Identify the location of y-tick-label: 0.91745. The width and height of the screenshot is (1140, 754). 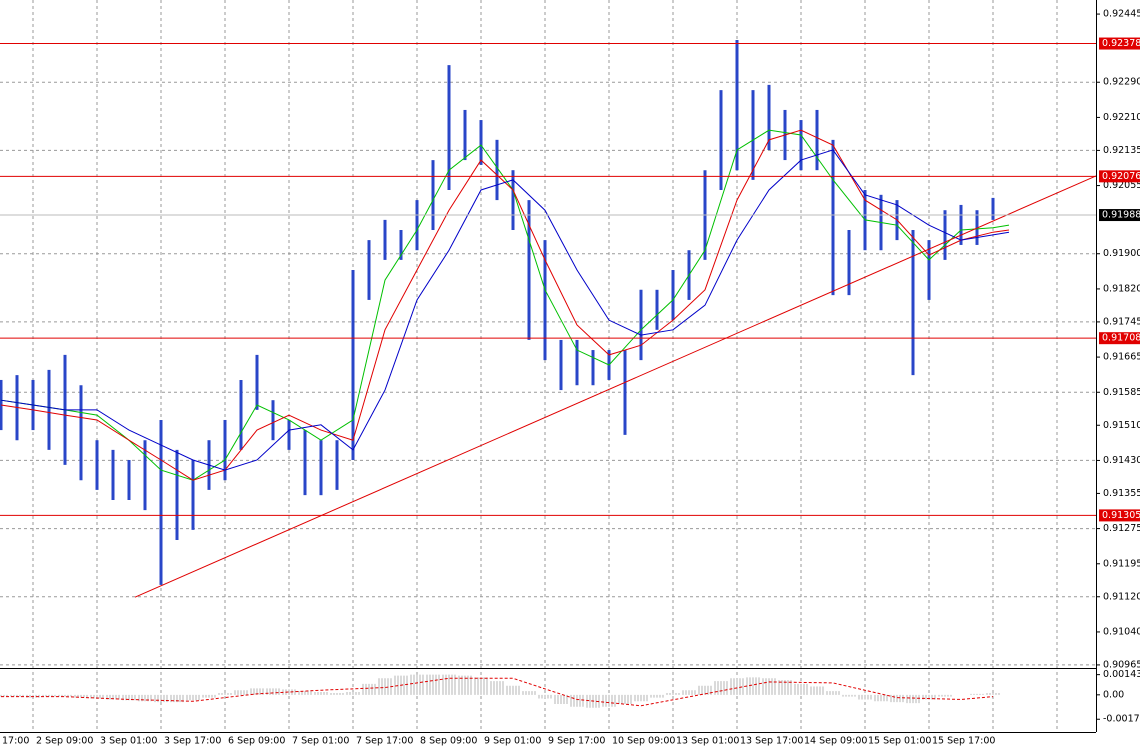
(1121, 321).